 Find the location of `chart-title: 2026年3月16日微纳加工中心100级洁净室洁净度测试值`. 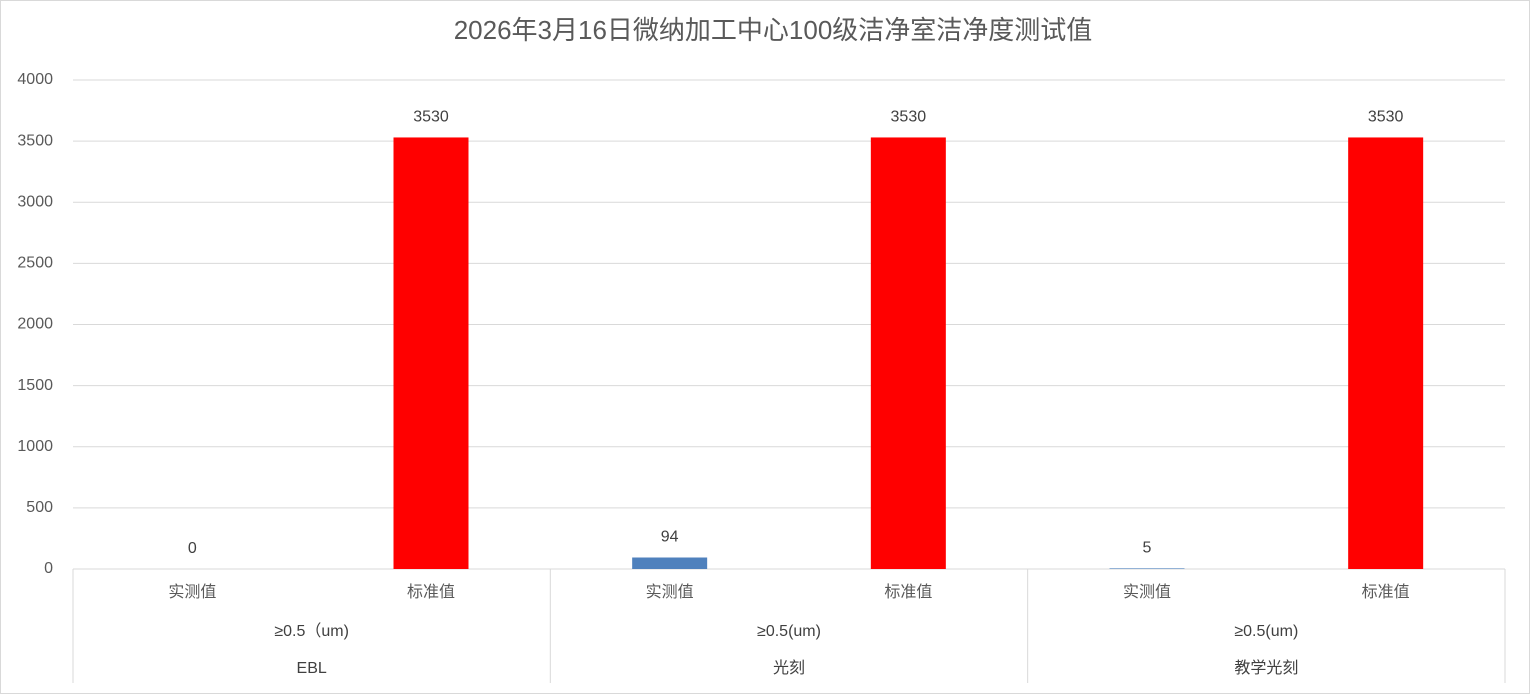

chart-title: 2026年3月16日微纳加工中心100级洁净室洁净度测试值 is located at coordinates (773, 30).